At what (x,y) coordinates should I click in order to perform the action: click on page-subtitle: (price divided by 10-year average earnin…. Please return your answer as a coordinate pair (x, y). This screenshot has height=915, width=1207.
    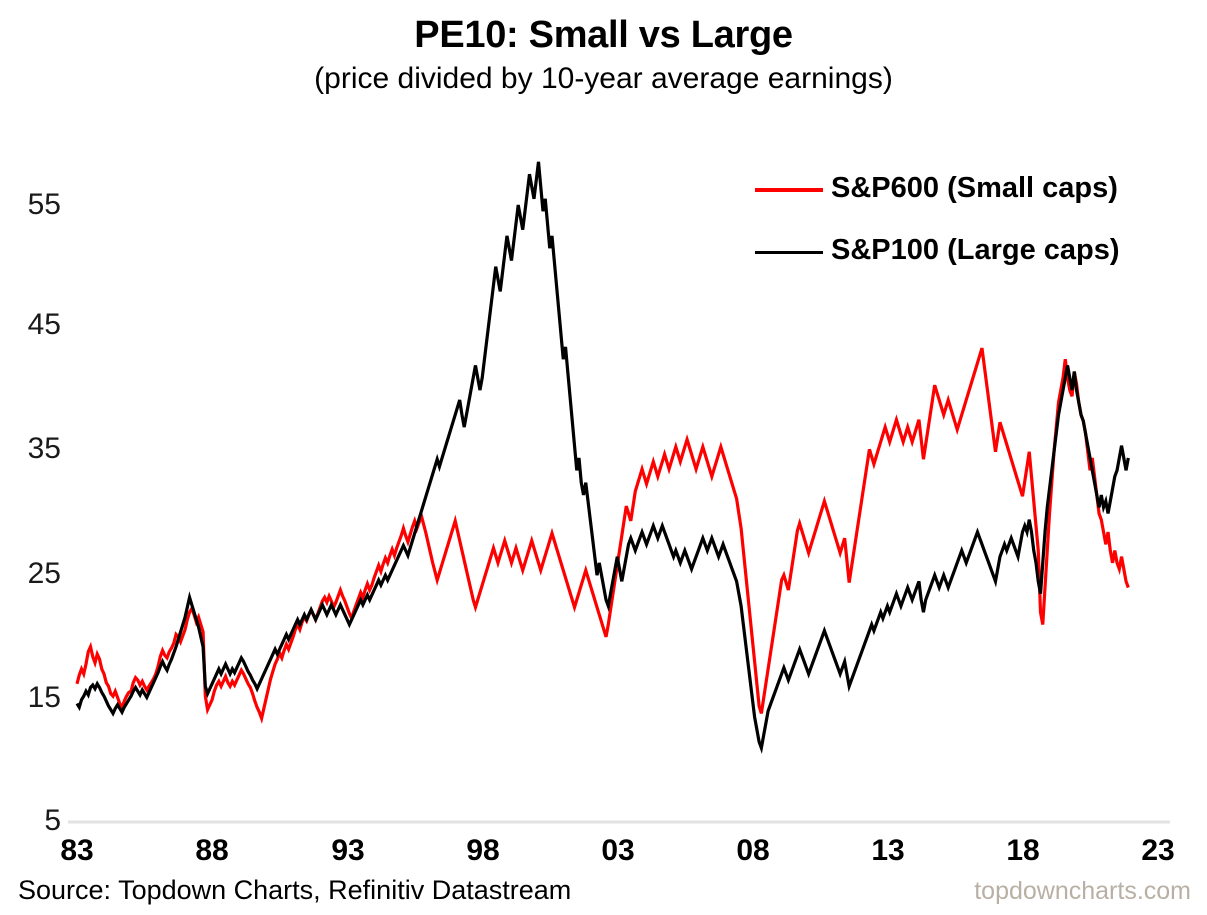
    Looking at the image, I should click on (603, 78).